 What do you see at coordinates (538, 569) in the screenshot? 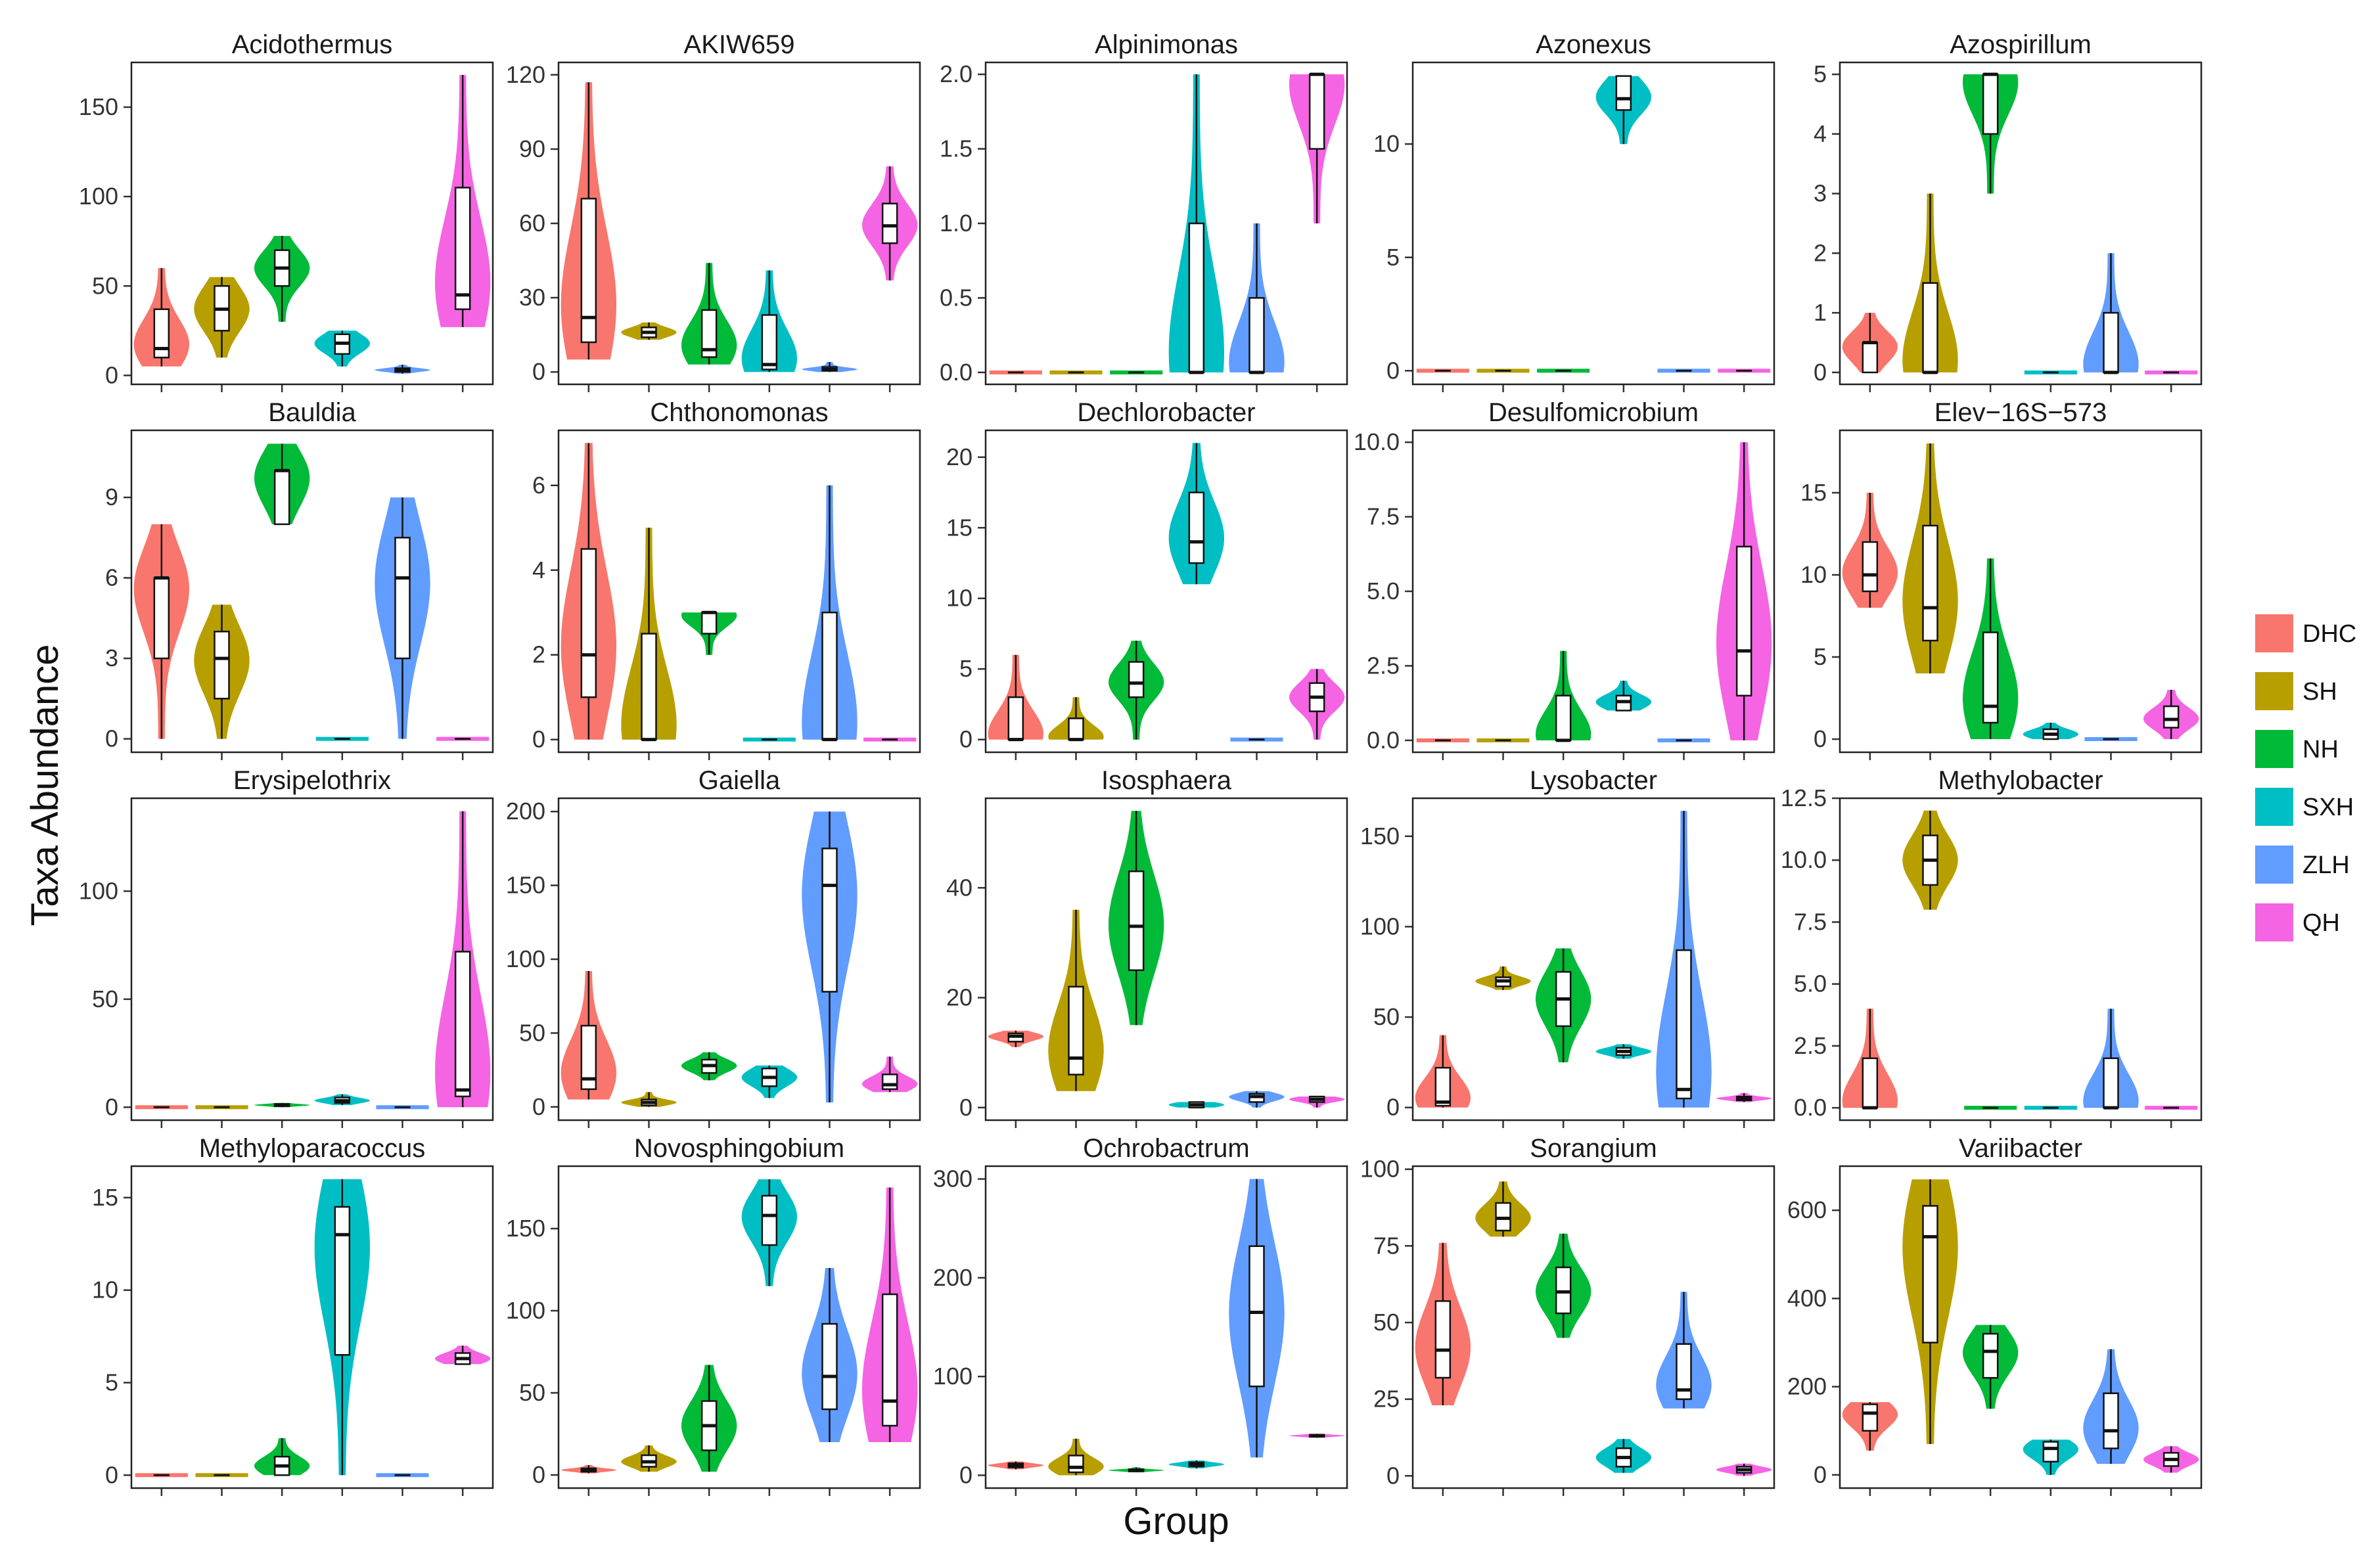
I see `y-tick-label: 4` at bounding box center [538, 569].